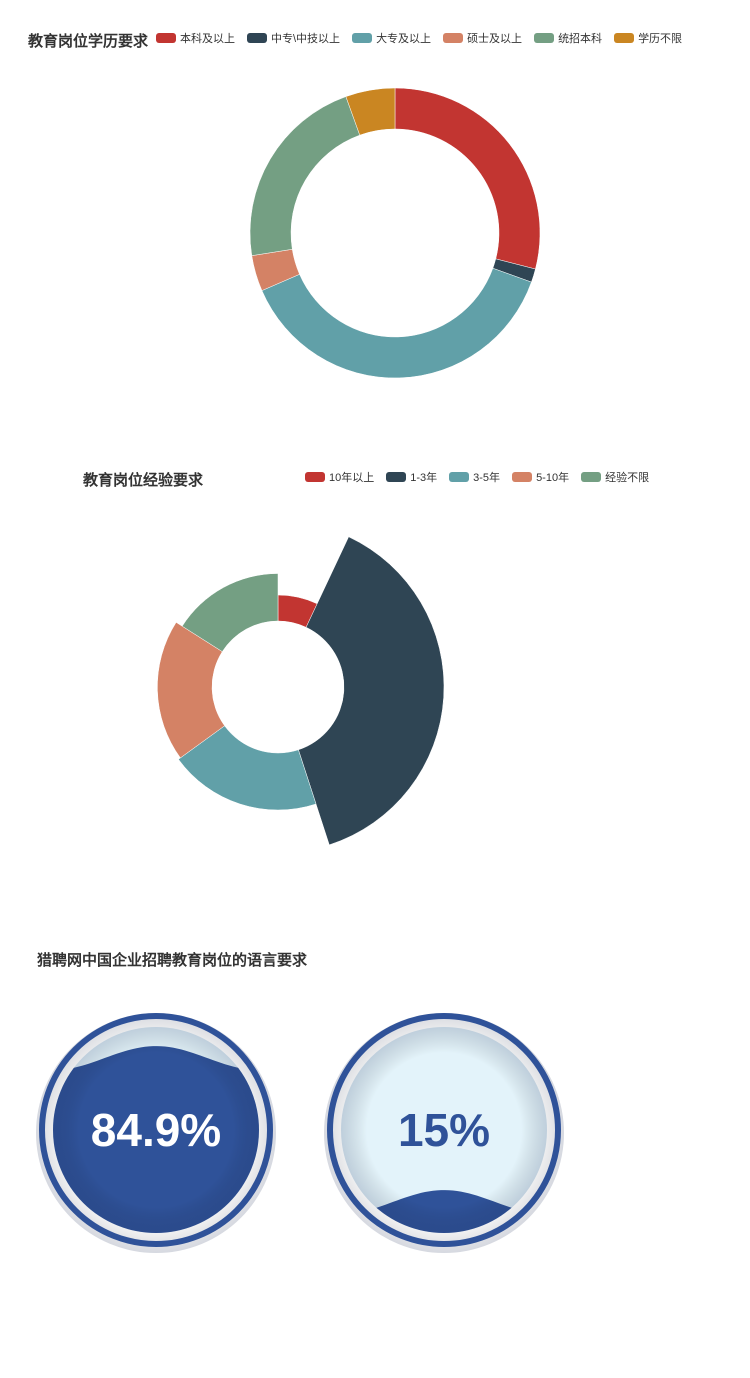 The height and width of the screenshot is (1378, 750). Describe the element at coordinates (660, 39) in the screenshot. I see `education-legend-label: 学历不限` at that location.